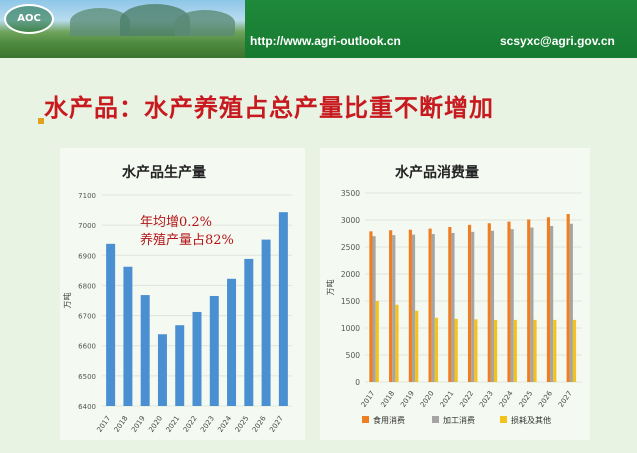 The width and height of the screenshot is (637, 453). I want to click on y-tick-label: 6600, so click(87, 347).